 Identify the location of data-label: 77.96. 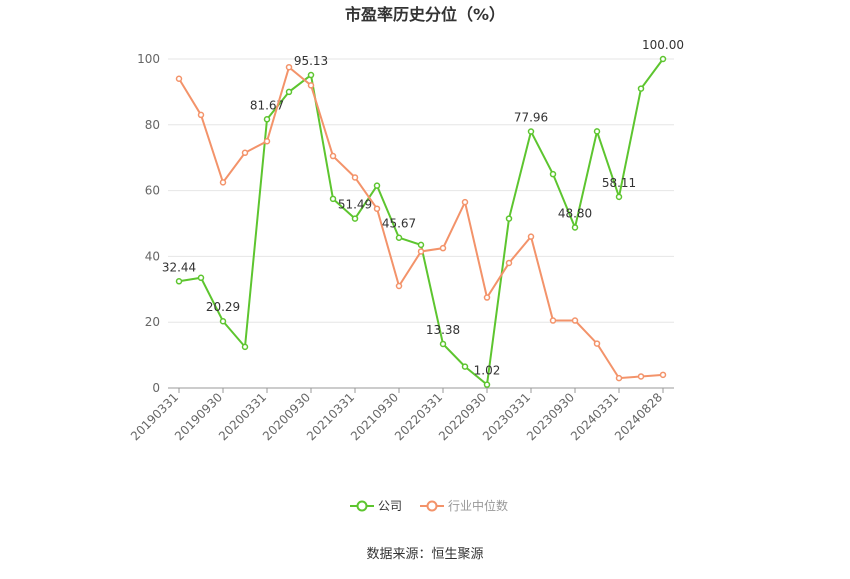
(531, 118).